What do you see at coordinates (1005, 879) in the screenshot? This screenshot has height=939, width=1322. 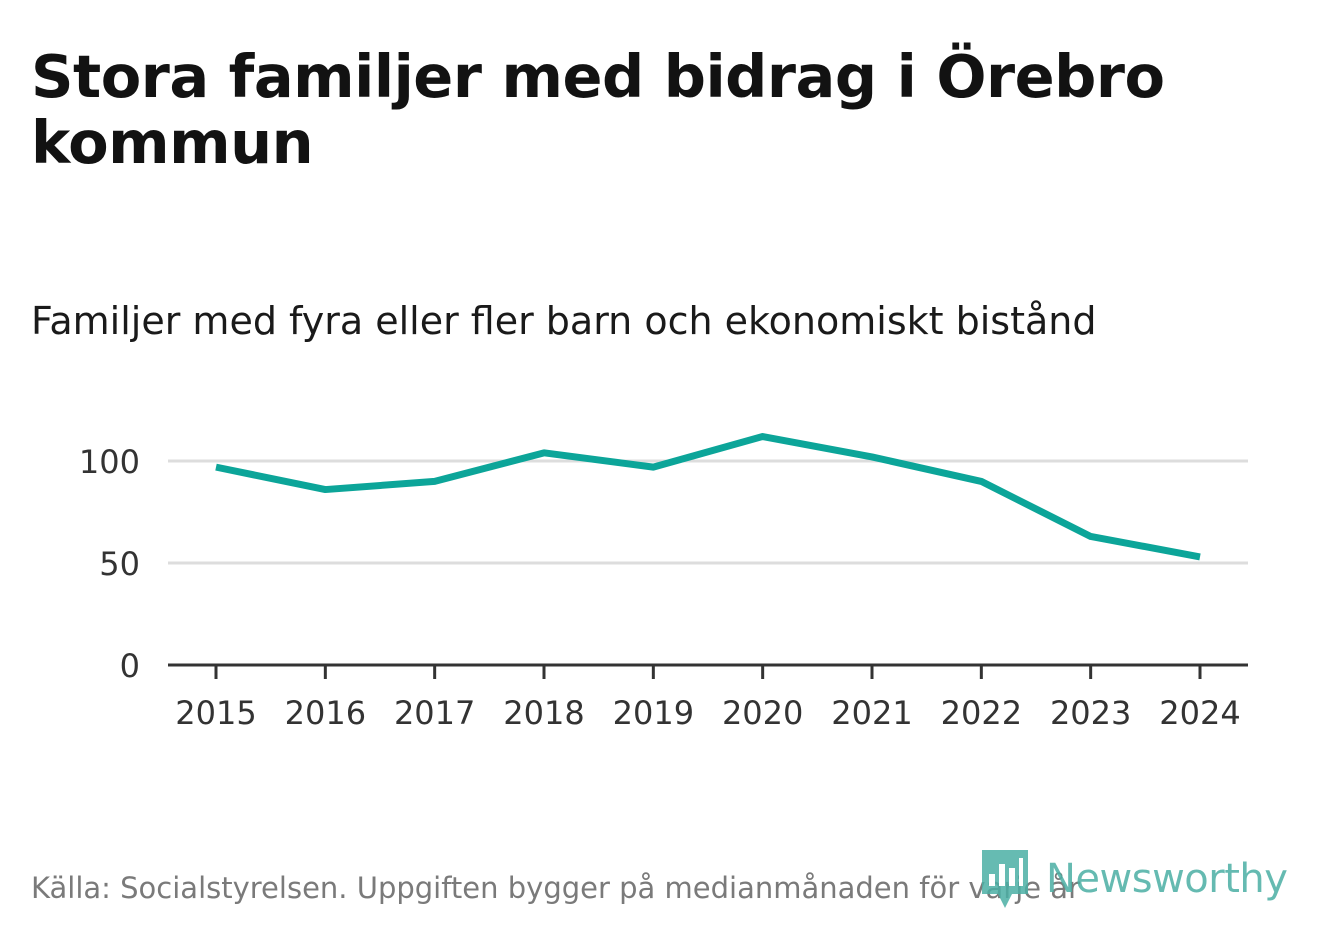 I see `newsworthy-logo-icon` at bounding box center [1005, 879].